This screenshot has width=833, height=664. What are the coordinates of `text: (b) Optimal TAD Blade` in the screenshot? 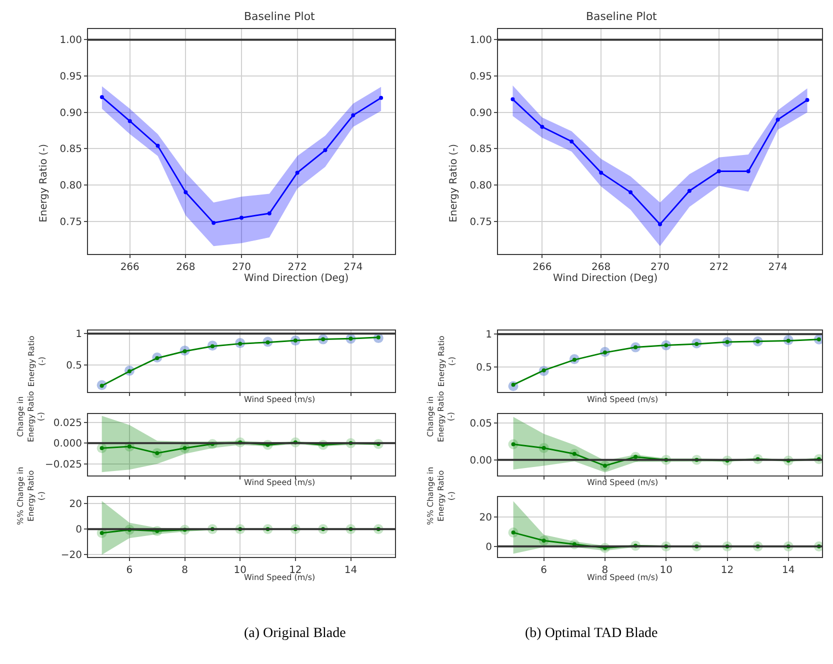 It's located at (591, 633).